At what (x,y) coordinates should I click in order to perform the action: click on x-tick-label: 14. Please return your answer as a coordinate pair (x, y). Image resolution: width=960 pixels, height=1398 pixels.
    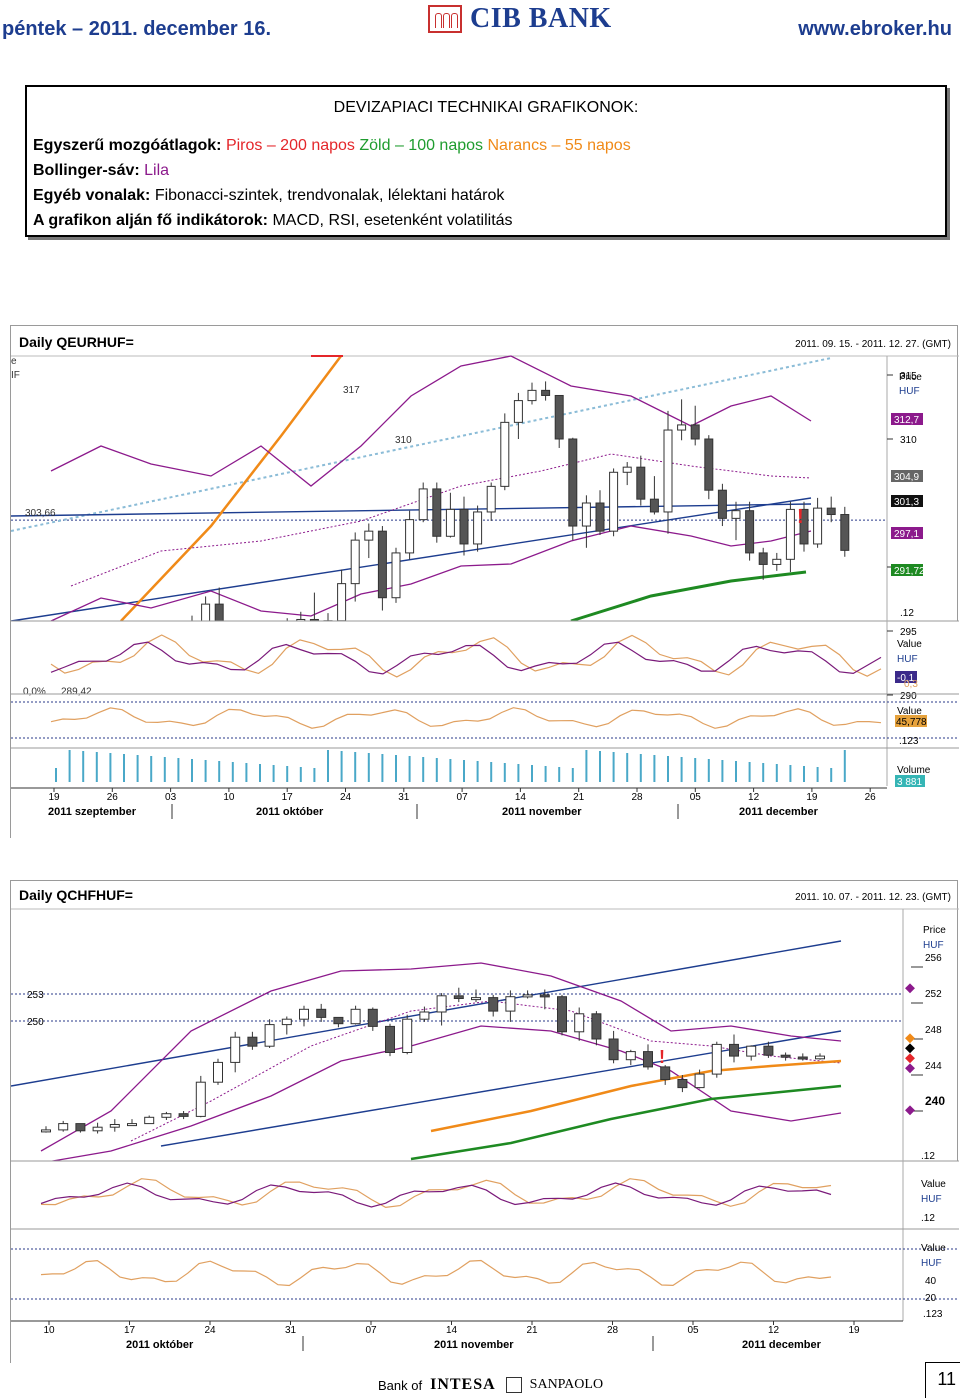
    Looking at the image, I should click on (452, 1330).